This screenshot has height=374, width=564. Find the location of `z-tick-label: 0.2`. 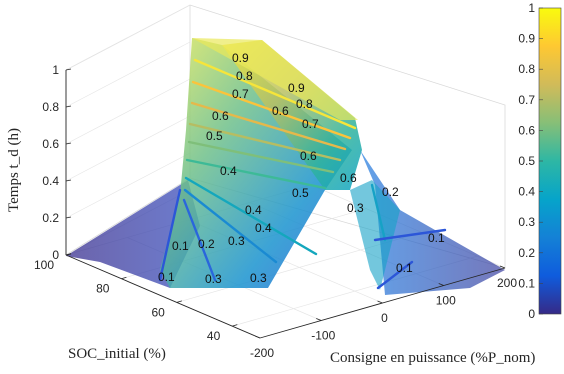

z-tick-label: 0.2 is located at coordinates (50, 218).